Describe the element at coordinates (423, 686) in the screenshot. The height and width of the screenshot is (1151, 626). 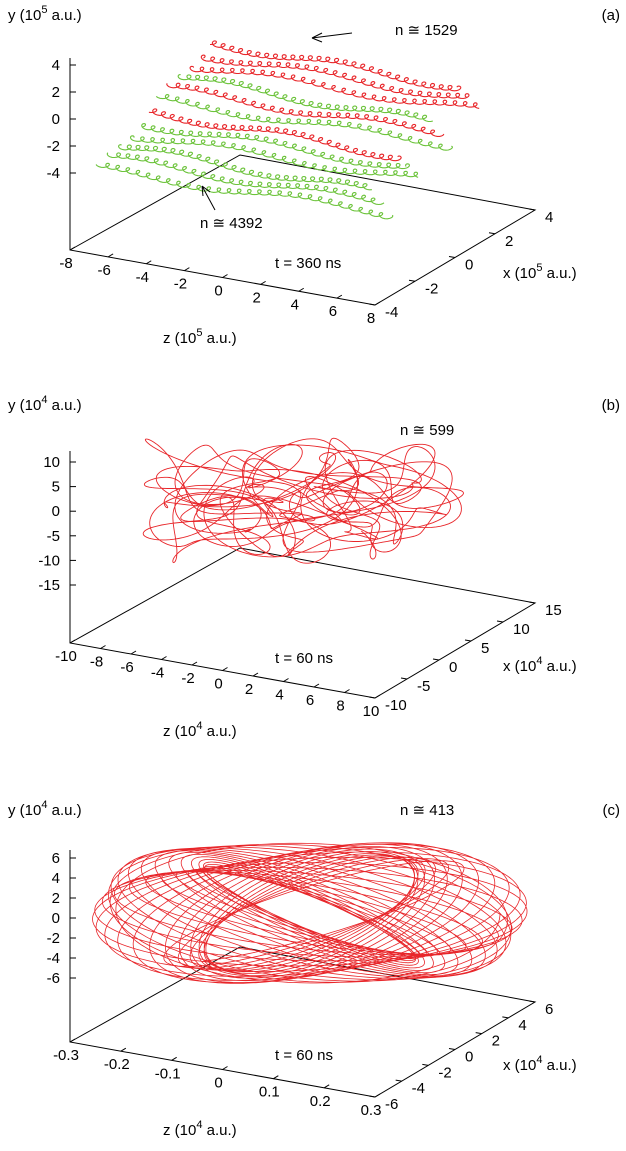
I see `x-tick-label: -5` at that location.